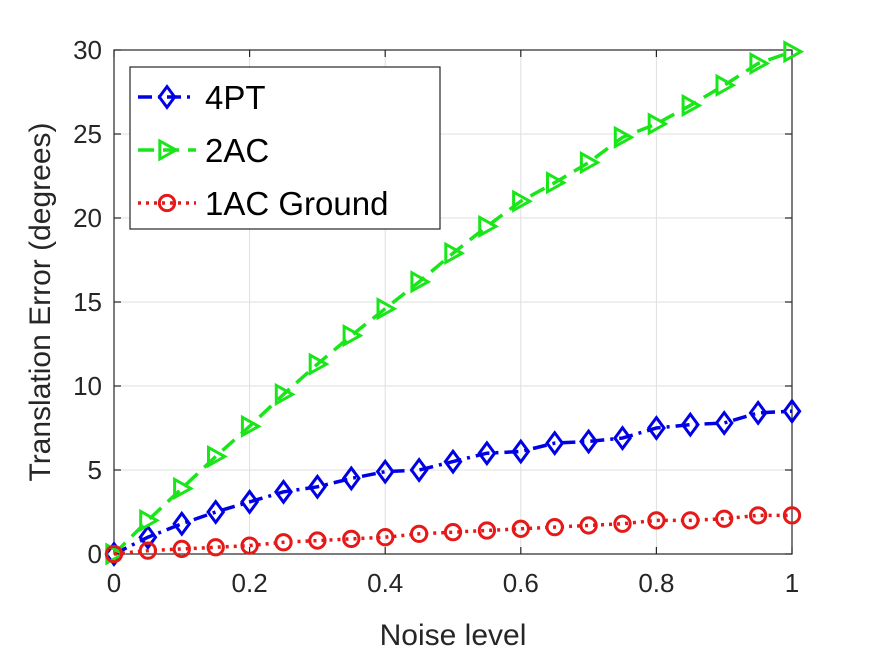 The image size is (875, 656). I want to click on y-axis-label: Translation Error (degrees), so click(40, 301).